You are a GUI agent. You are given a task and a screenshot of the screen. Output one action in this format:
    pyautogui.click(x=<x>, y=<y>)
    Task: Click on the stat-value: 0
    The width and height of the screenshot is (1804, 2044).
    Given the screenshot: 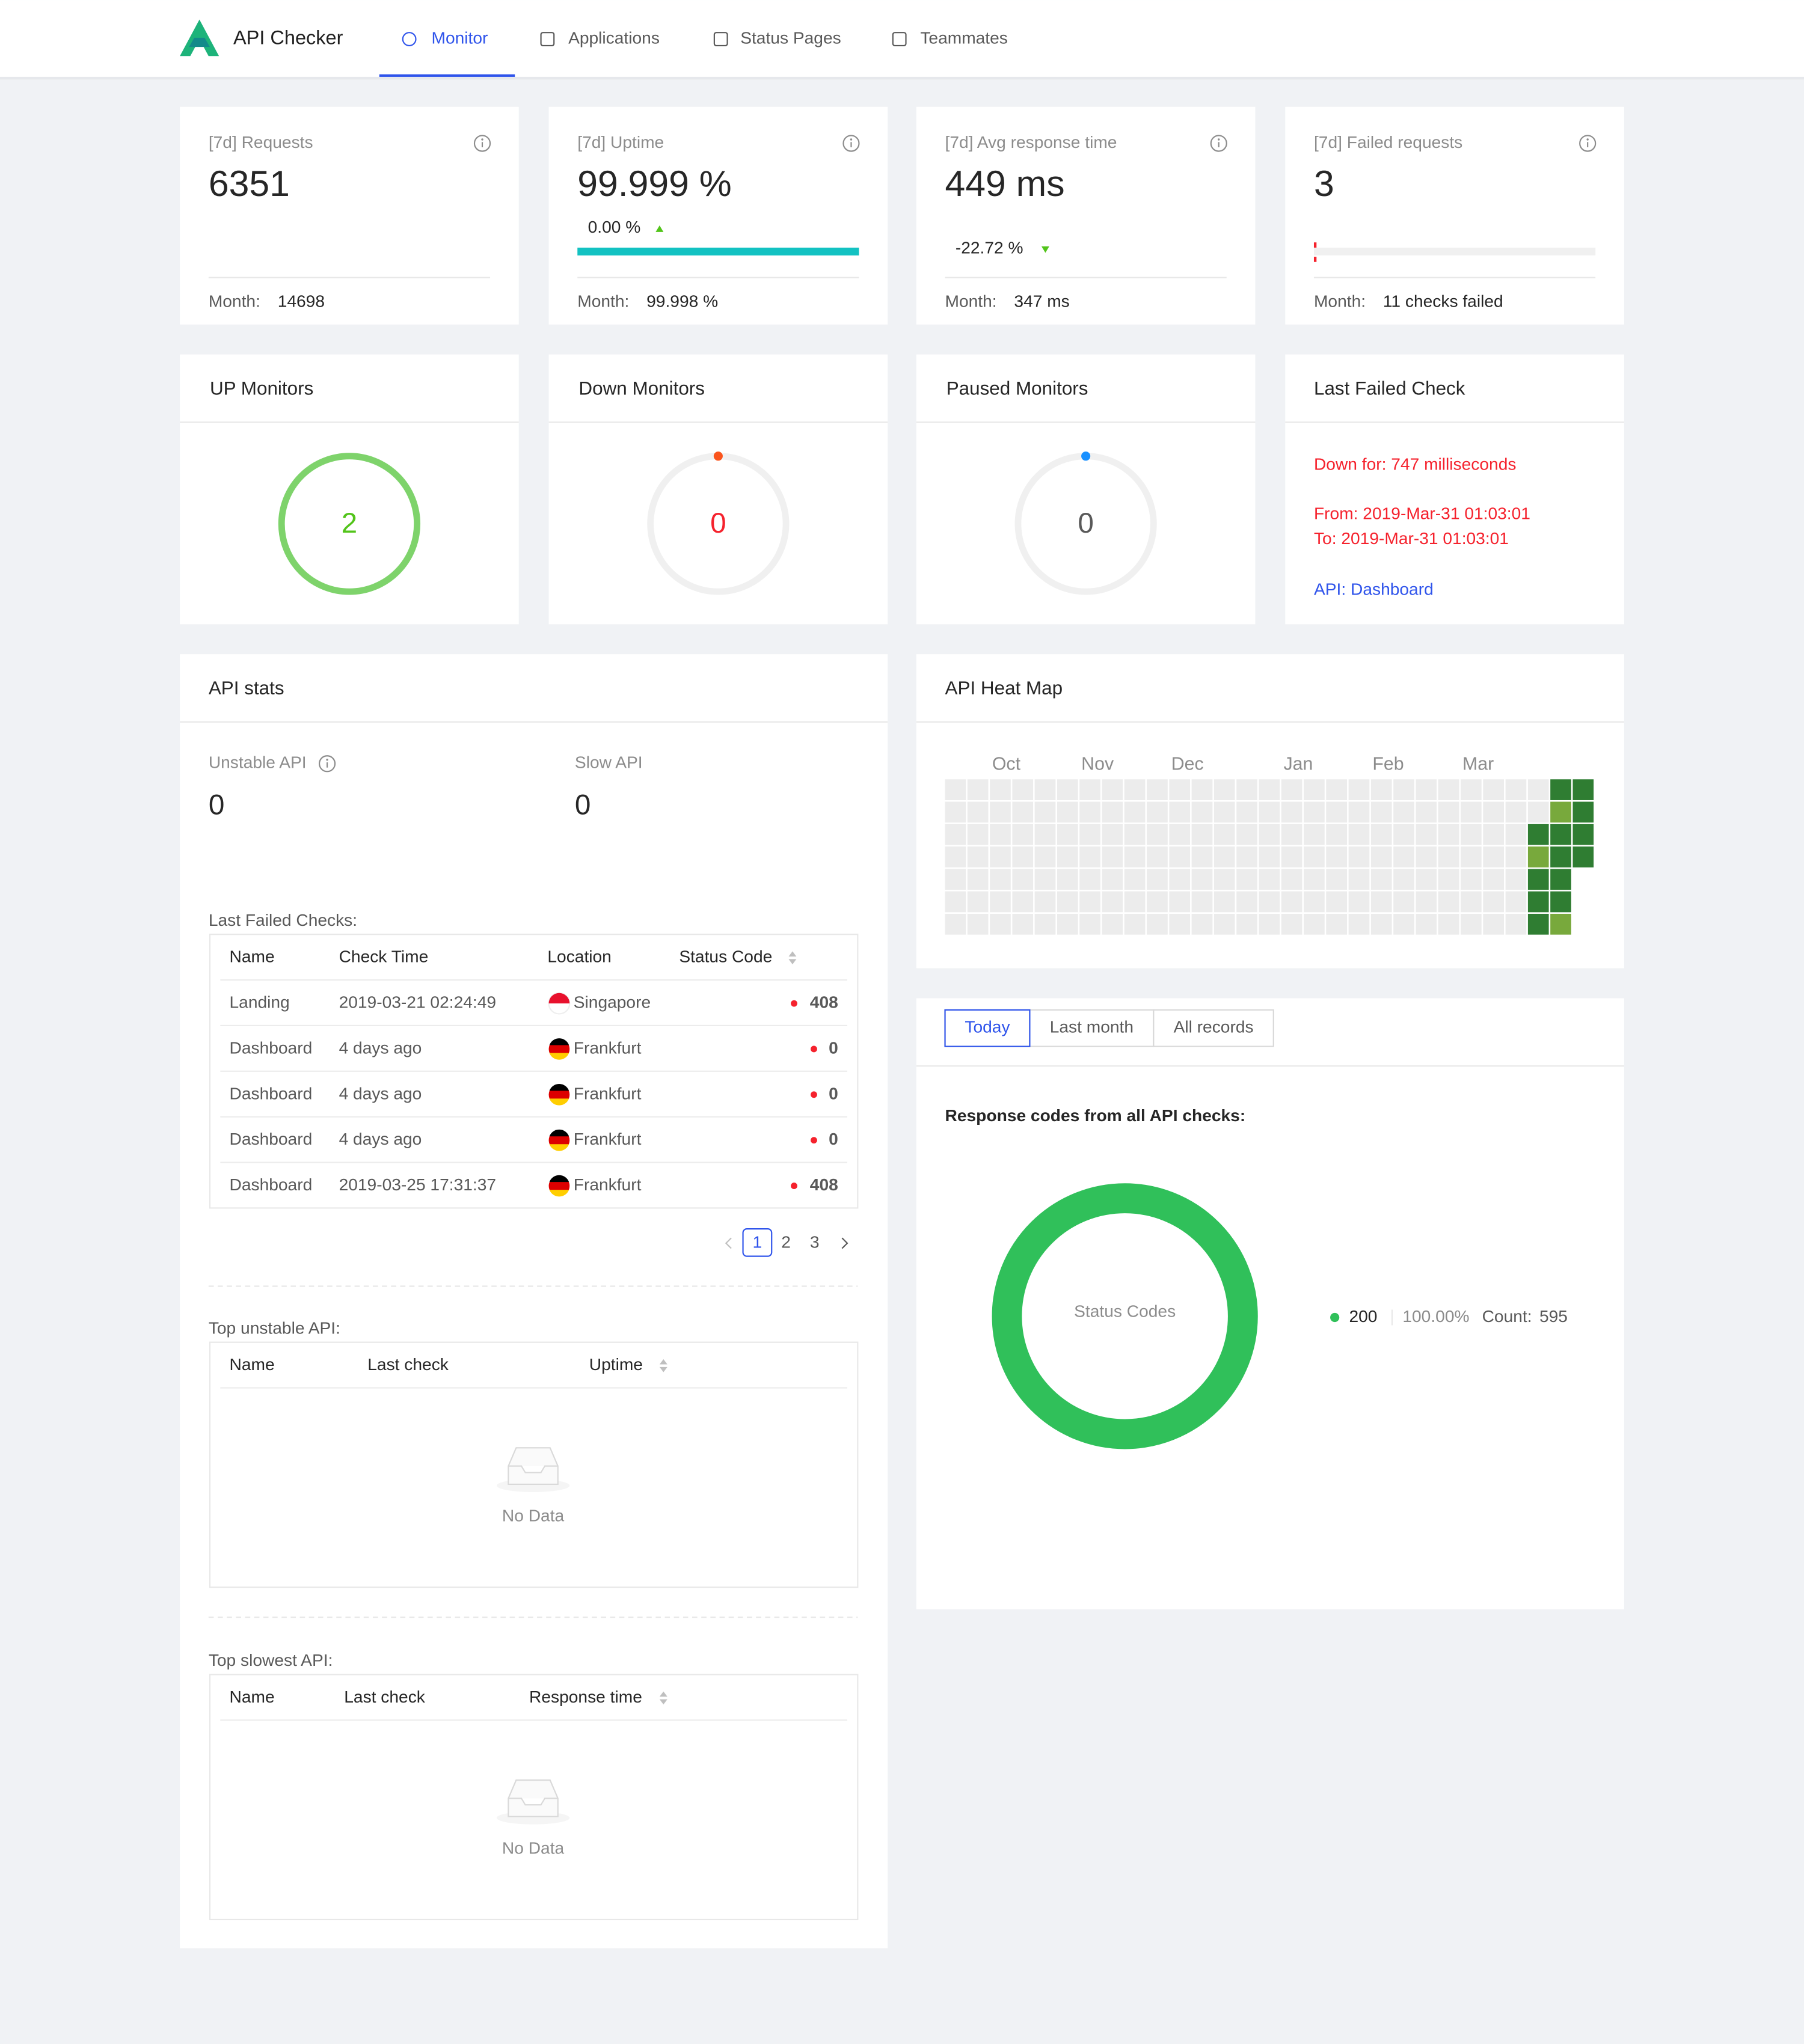 What is the action you would take?
    pyautogui.click(x=583, y=805)
    